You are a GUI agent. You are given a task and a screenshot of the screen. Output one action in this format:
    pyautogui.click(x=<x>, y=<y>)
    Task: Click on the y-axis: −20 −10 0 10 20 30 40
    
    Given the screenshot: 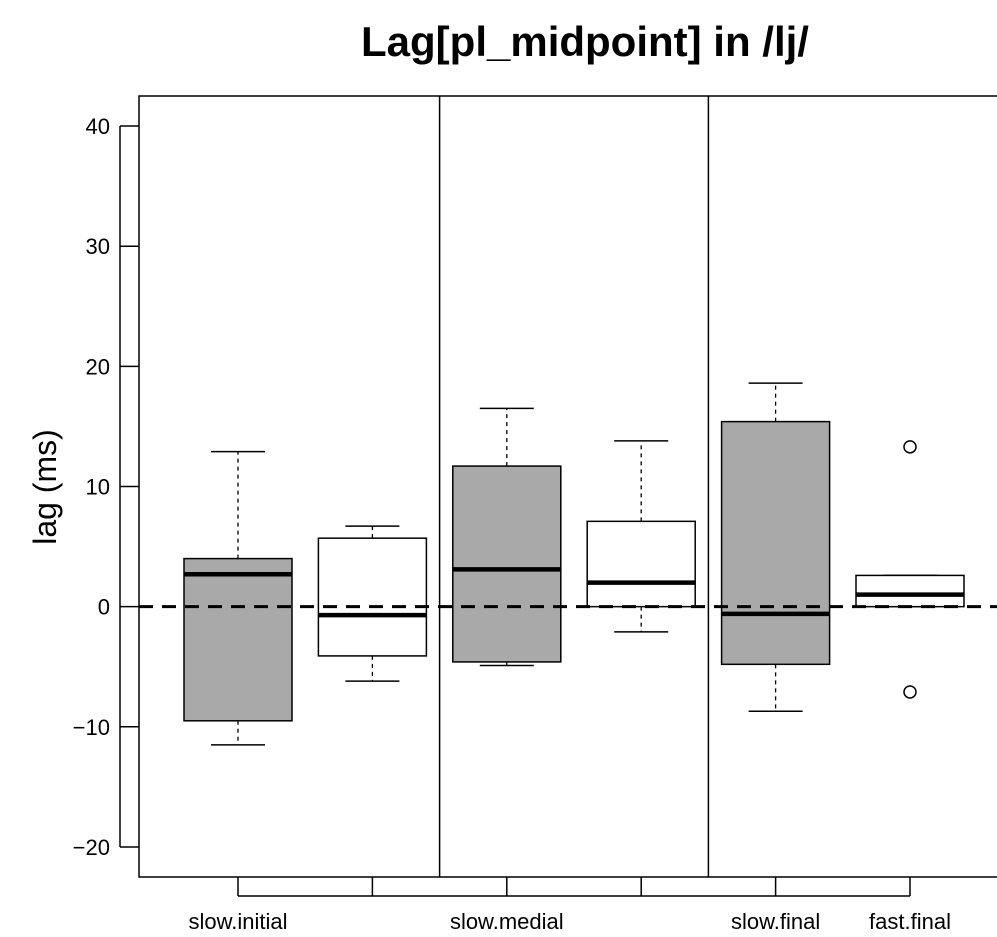 What is the action you would take?
    pyautogui.click(x=106, y=487)
    